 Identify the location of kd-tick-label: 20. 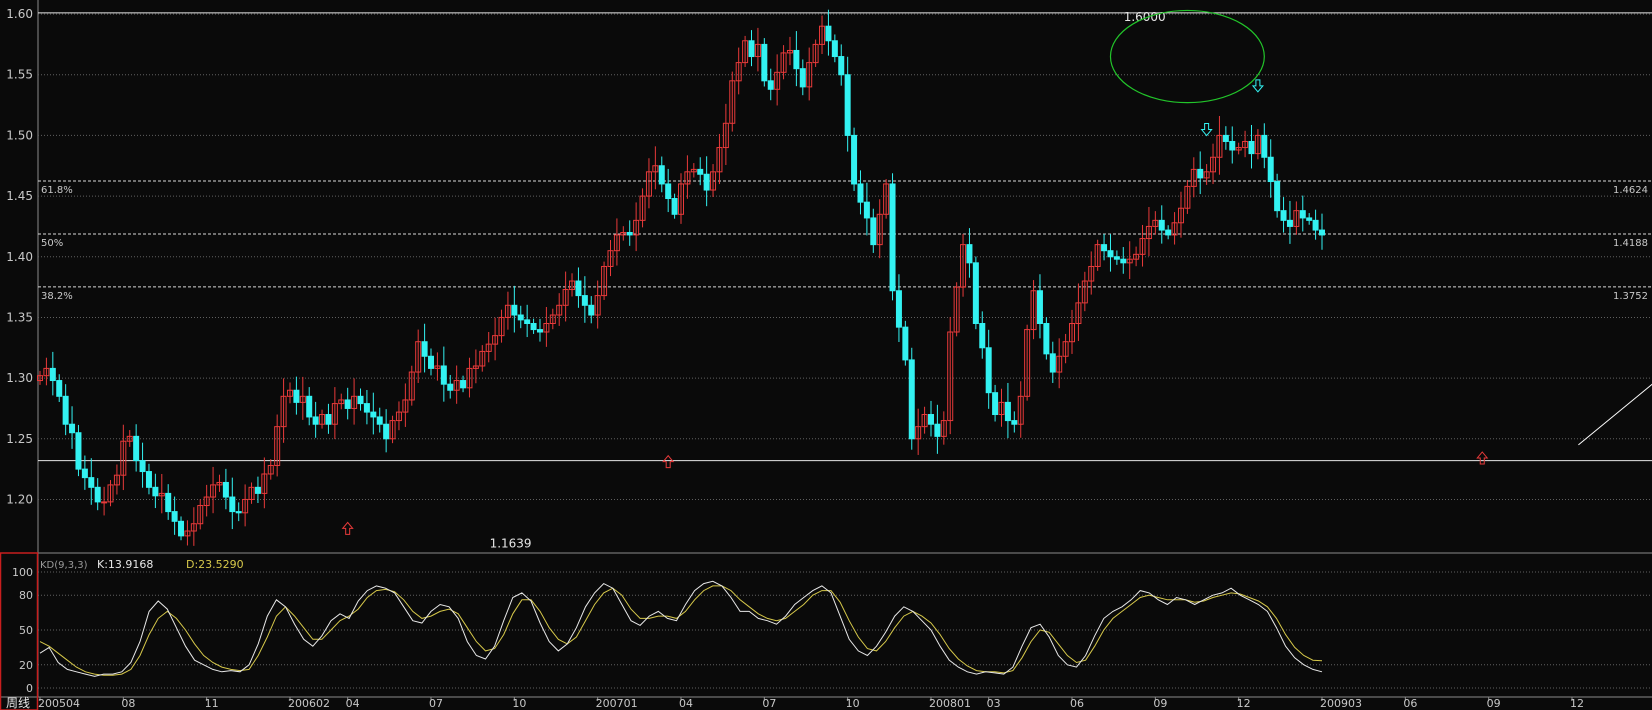
(26, 665).